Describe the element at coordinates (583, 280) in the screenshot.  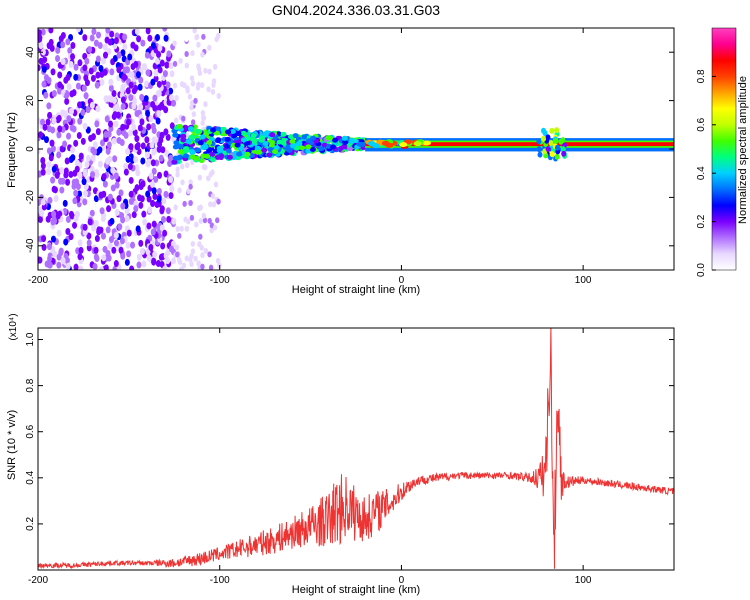
I see `x-tick-label: 100` at that location.